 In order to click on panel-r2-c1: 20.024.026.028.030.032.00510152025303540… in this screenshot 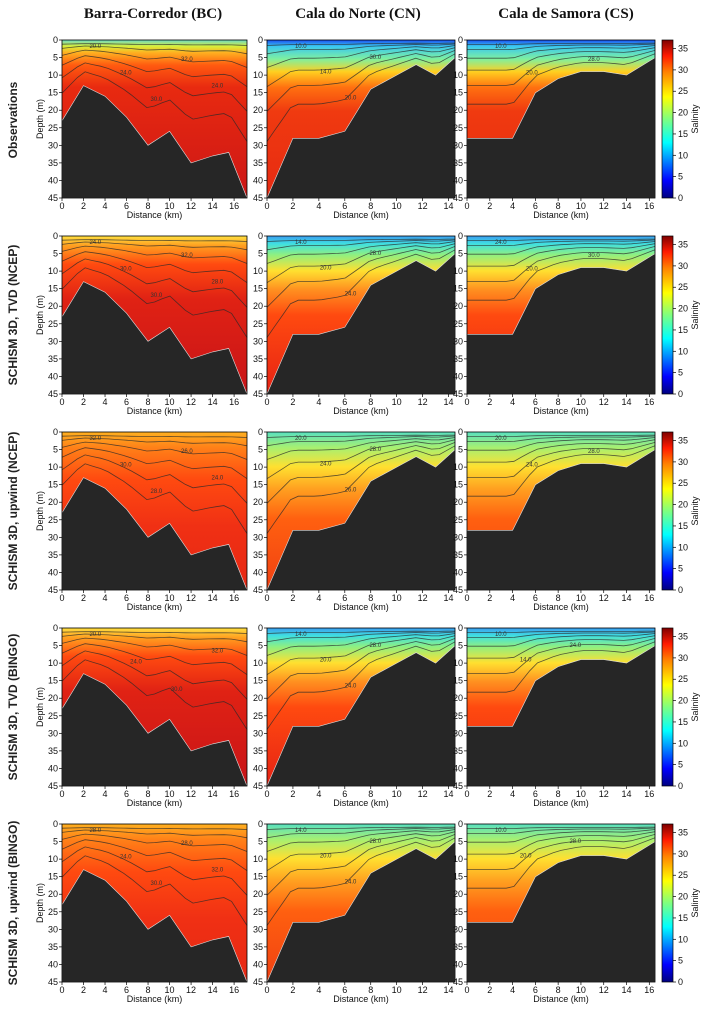, I will do `click(354, 519)`.